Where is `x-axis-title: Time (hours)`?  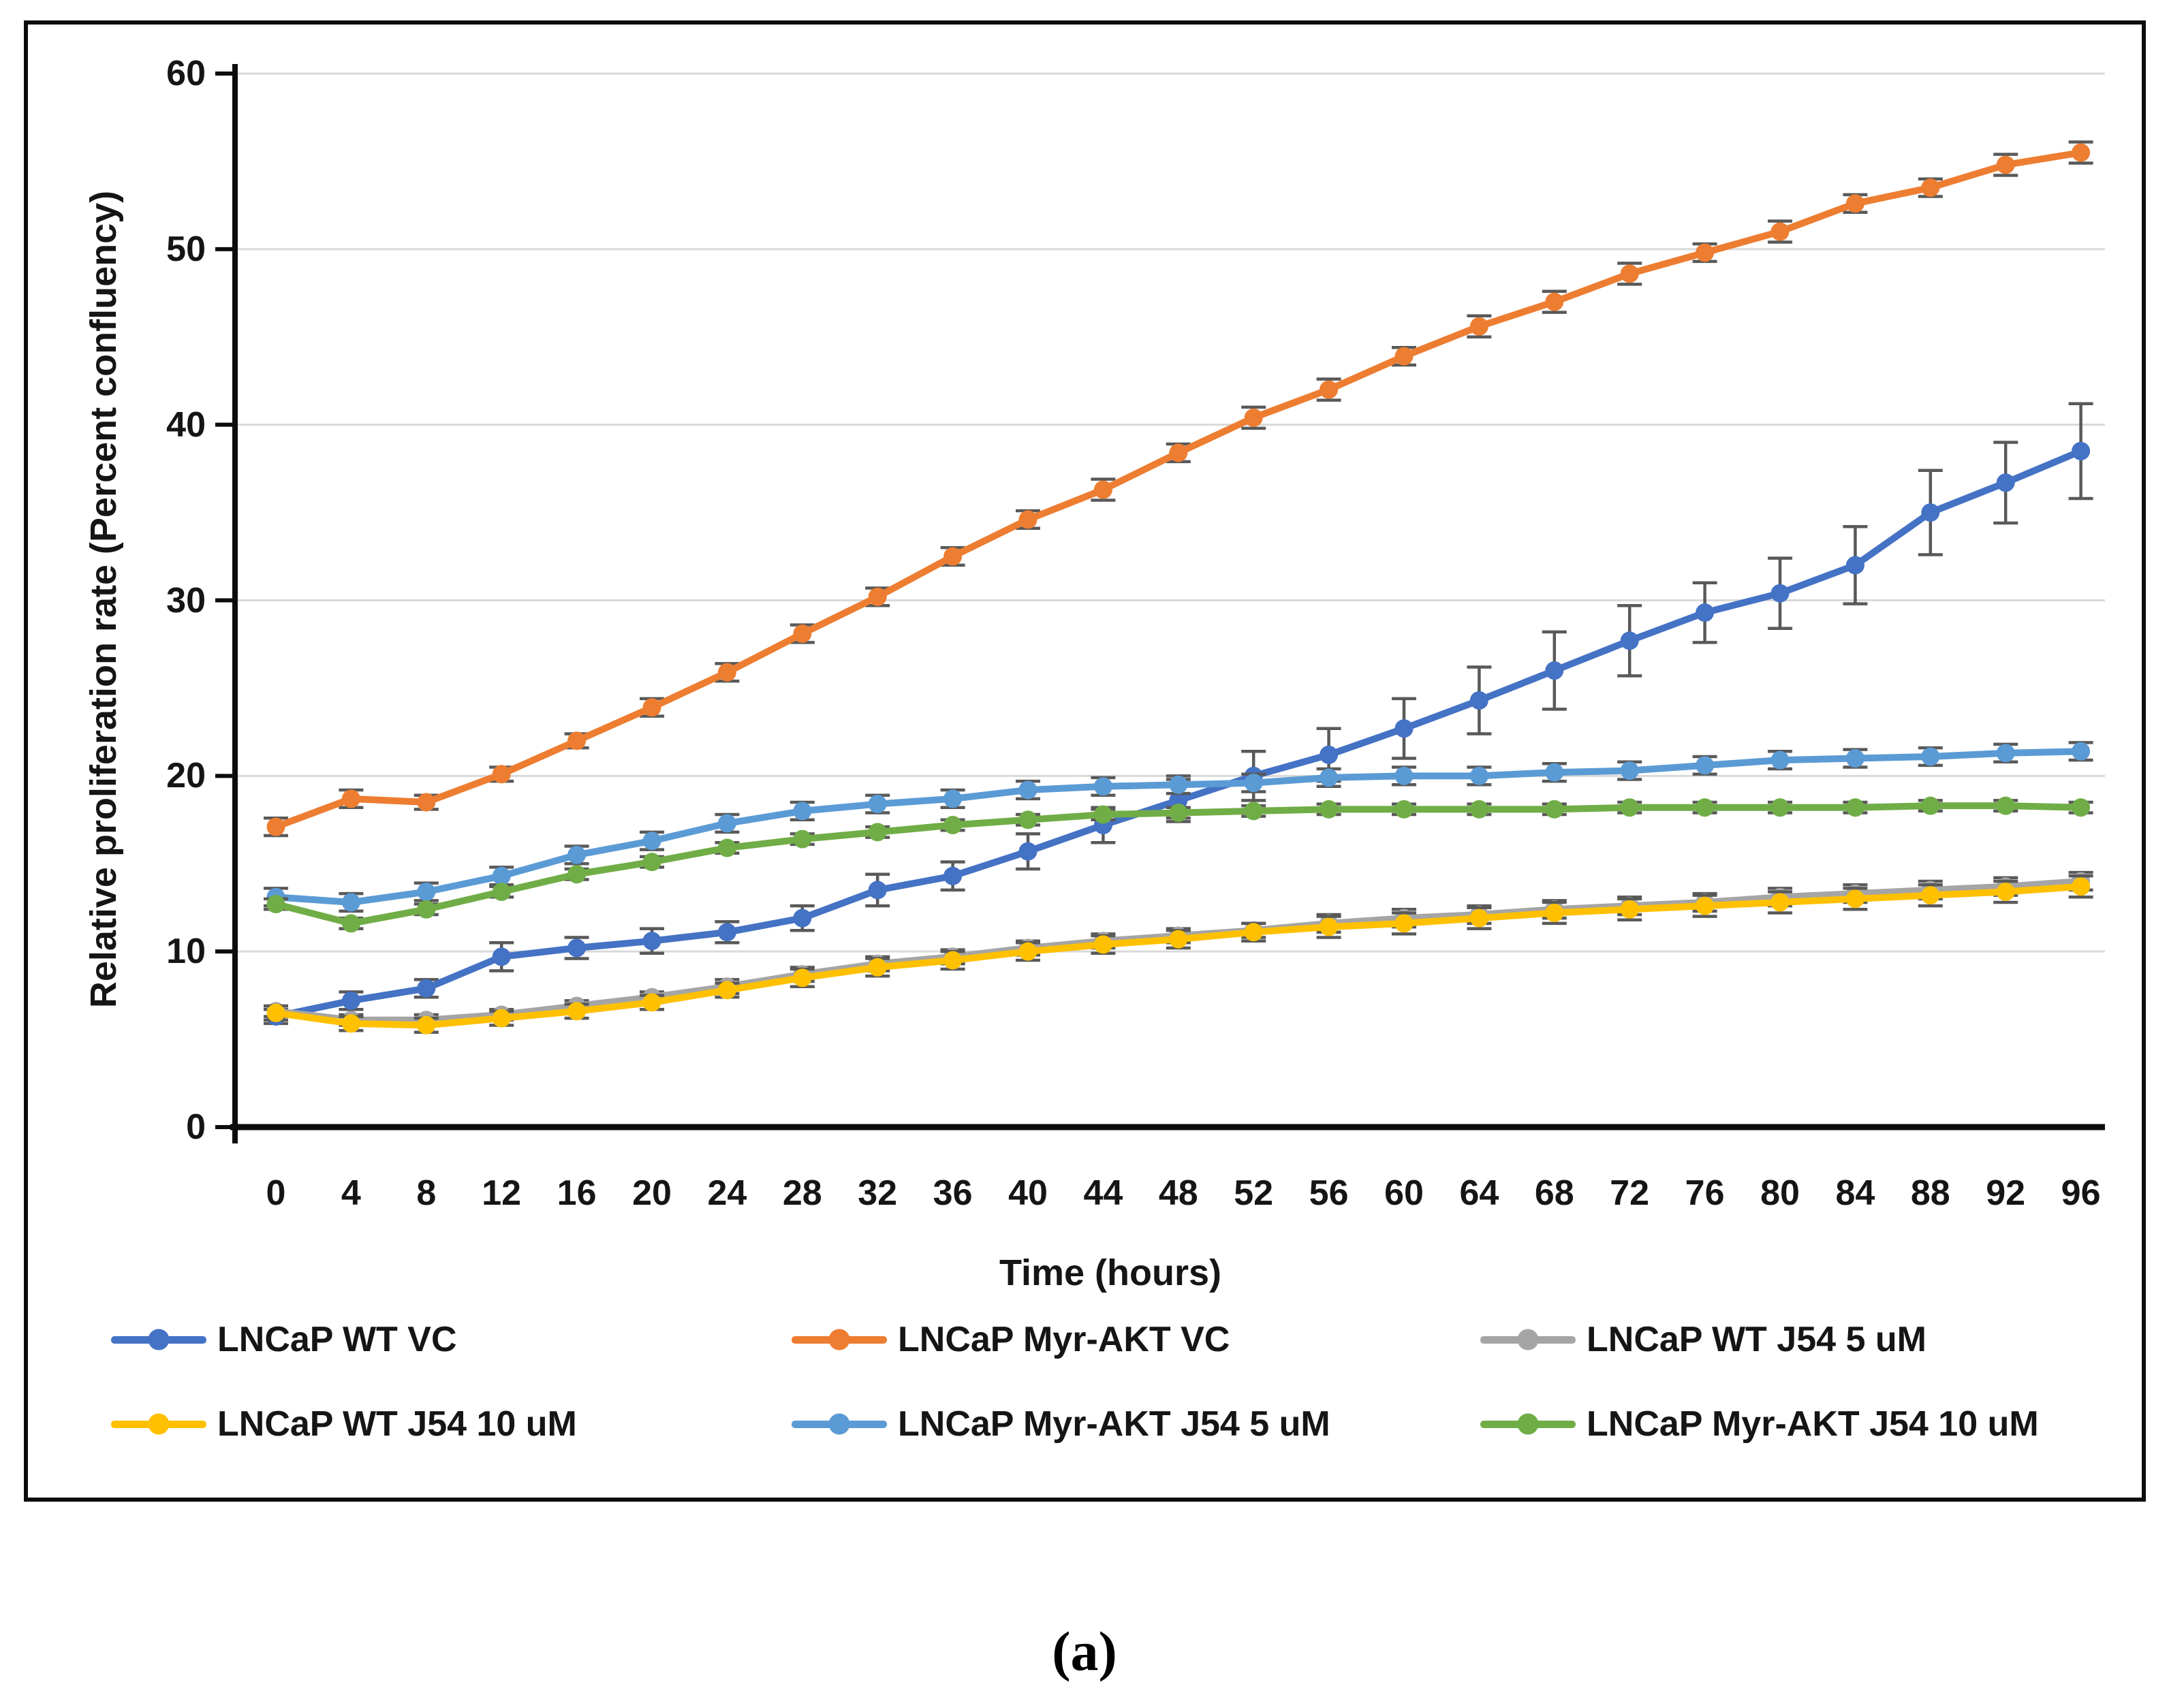
x-axis-title: Time (hours) is located at coordinates (1110, 1273).